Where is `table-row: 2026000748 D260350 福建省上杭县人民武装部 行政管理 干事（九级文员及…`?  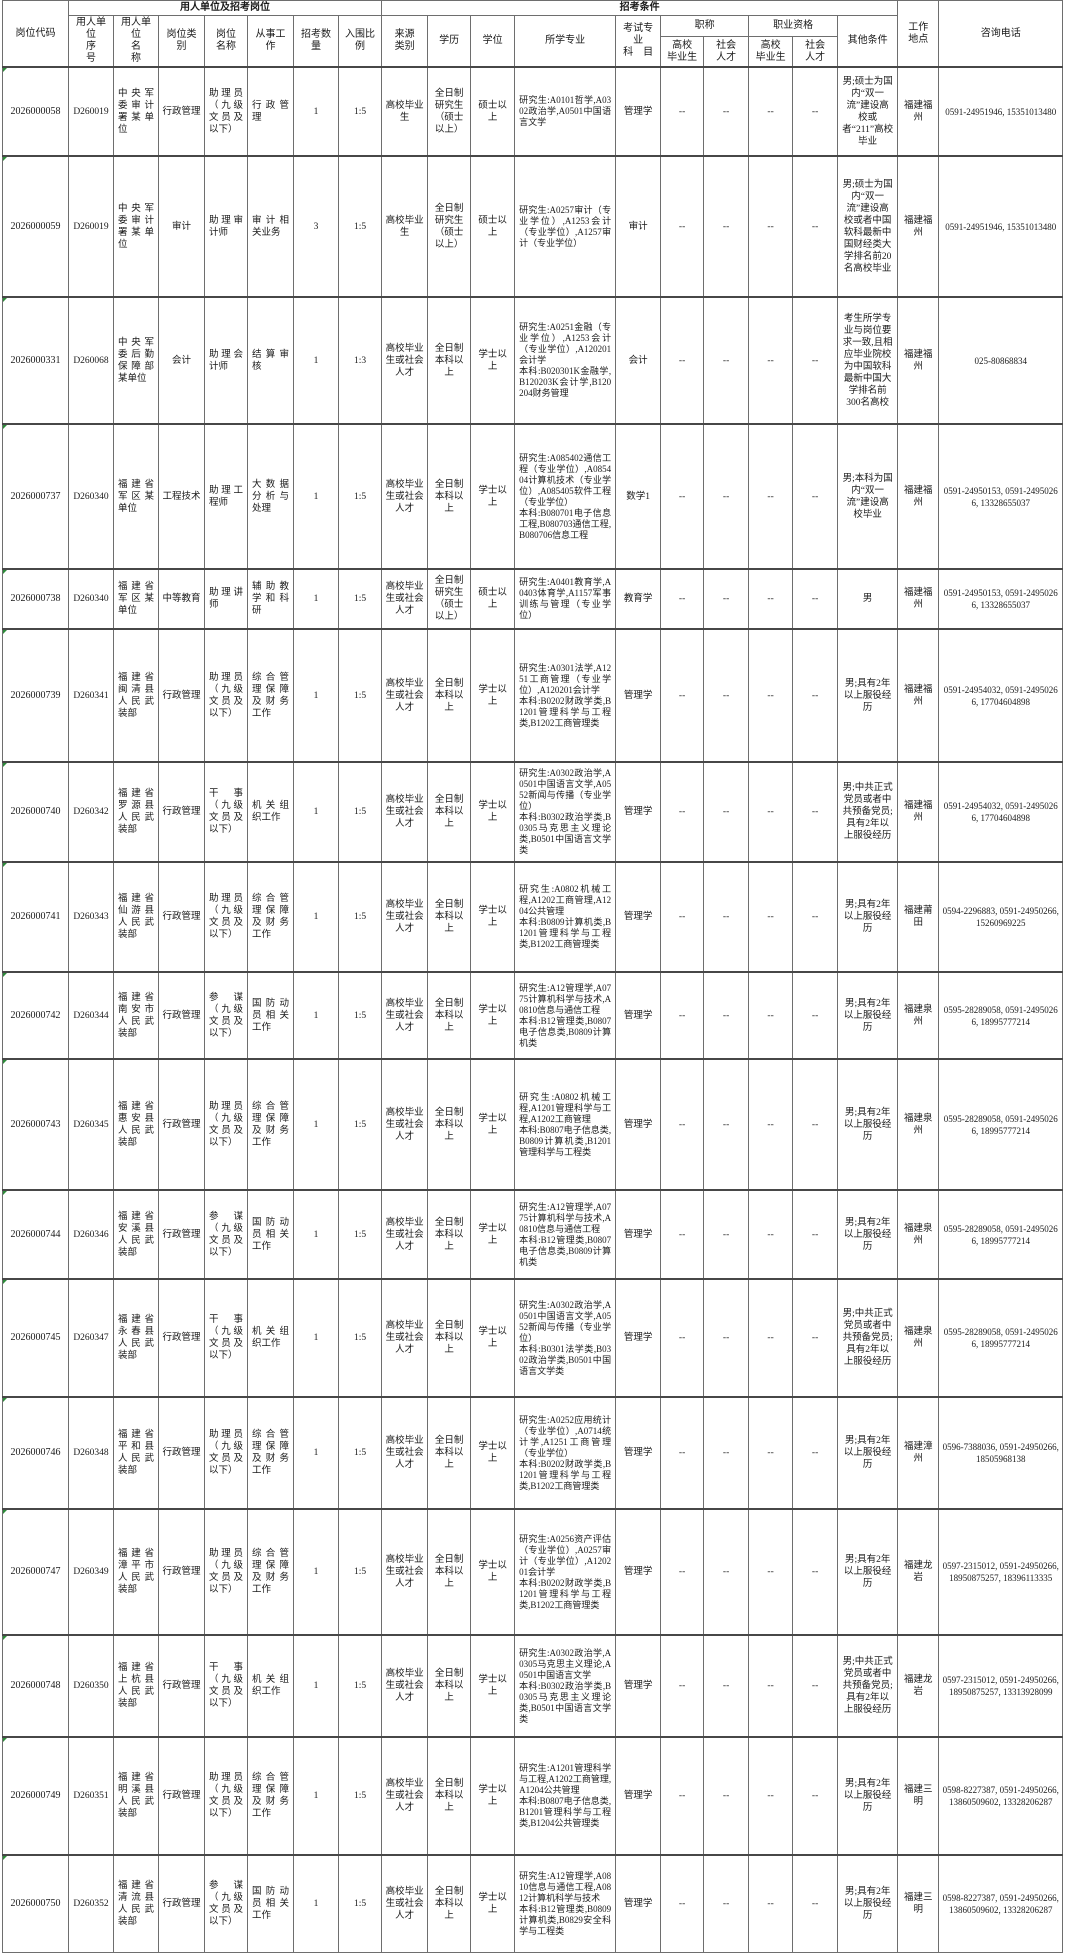 table-row: 2026000748 D260350 福建省上杭县人民武装部 行政管理 干事（九级文员及… is located at coordinates (533, 1686).